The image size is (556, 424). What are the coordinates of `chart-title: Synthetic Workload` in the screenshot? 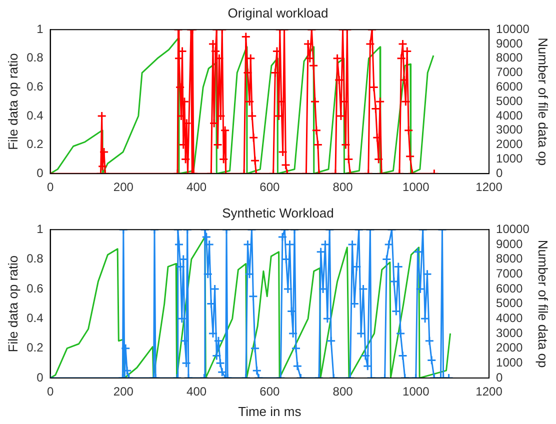 It's located at (278, 212).